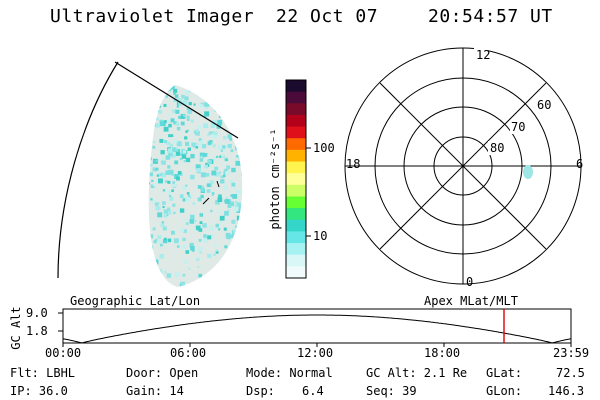 This screenshot has width=600, height=400. Describe the element at coordinates (16, 328) in the screenshot. I see `track-y-axis-label: GC Alt` at that location.